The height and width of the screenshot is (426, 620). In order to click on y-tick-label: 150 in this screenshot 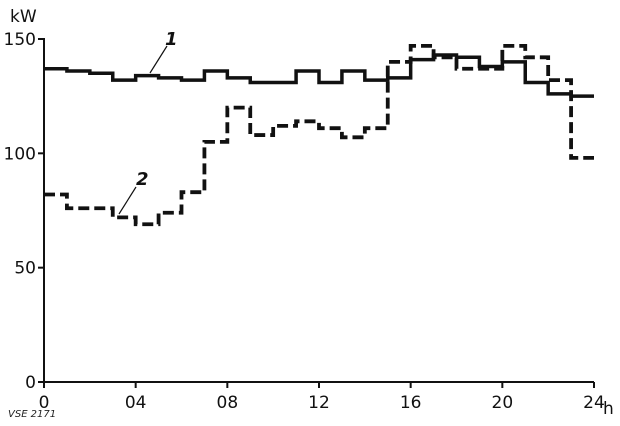, I will do `click(20, 40)`.